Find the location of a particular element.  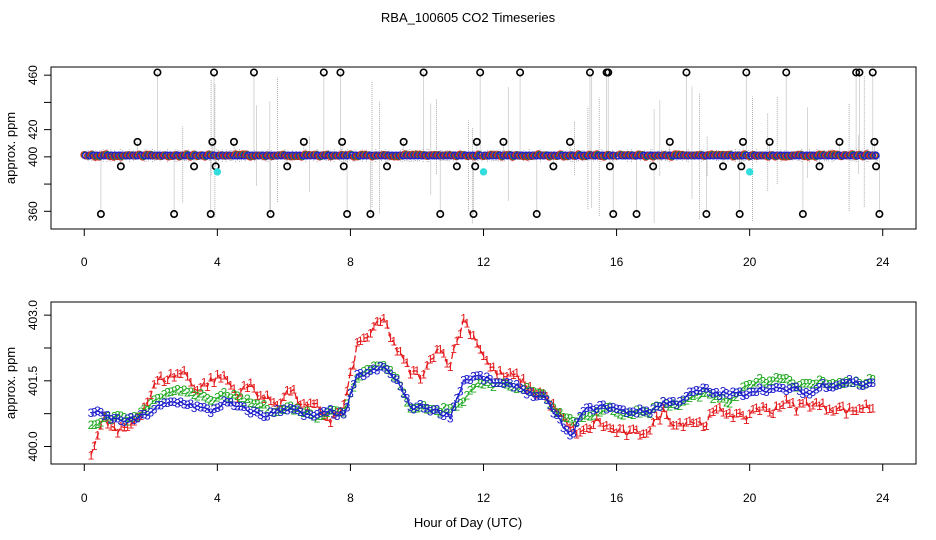

x-tick-label: 16 is located at coordinates (617, 498).